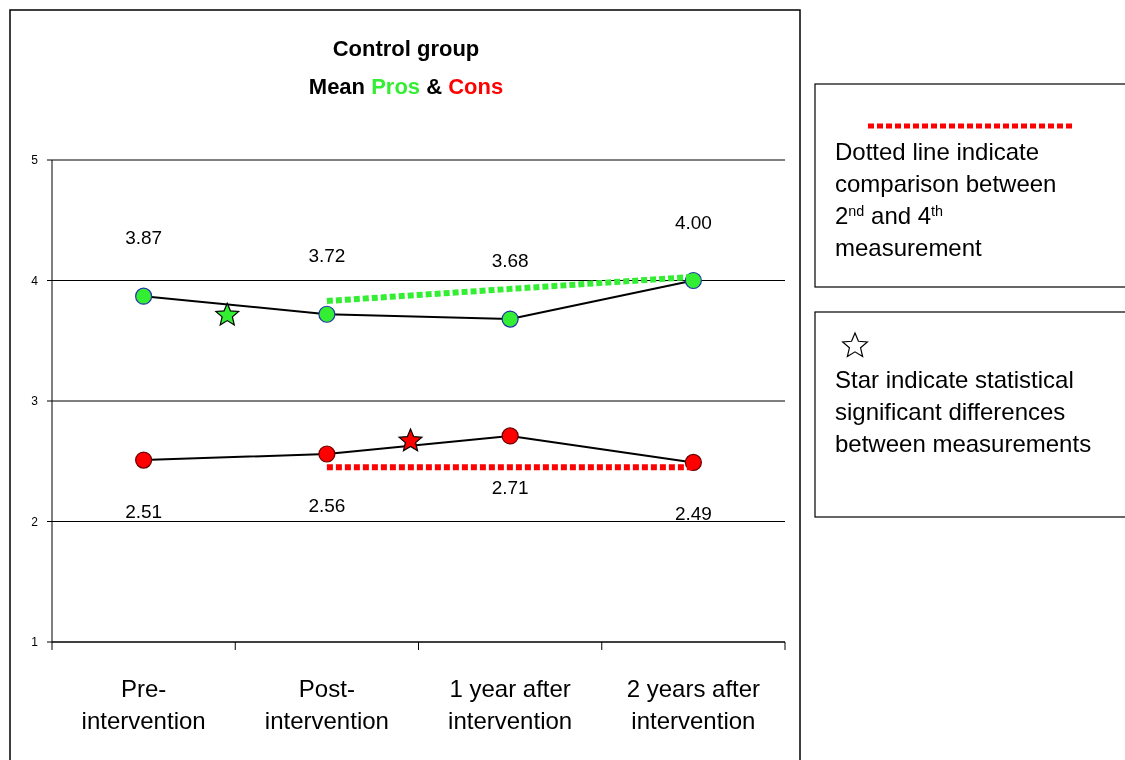  Describe the element at coordinates (35, 401) in the screenshot. I see `y-tick-label: 3` at that location.